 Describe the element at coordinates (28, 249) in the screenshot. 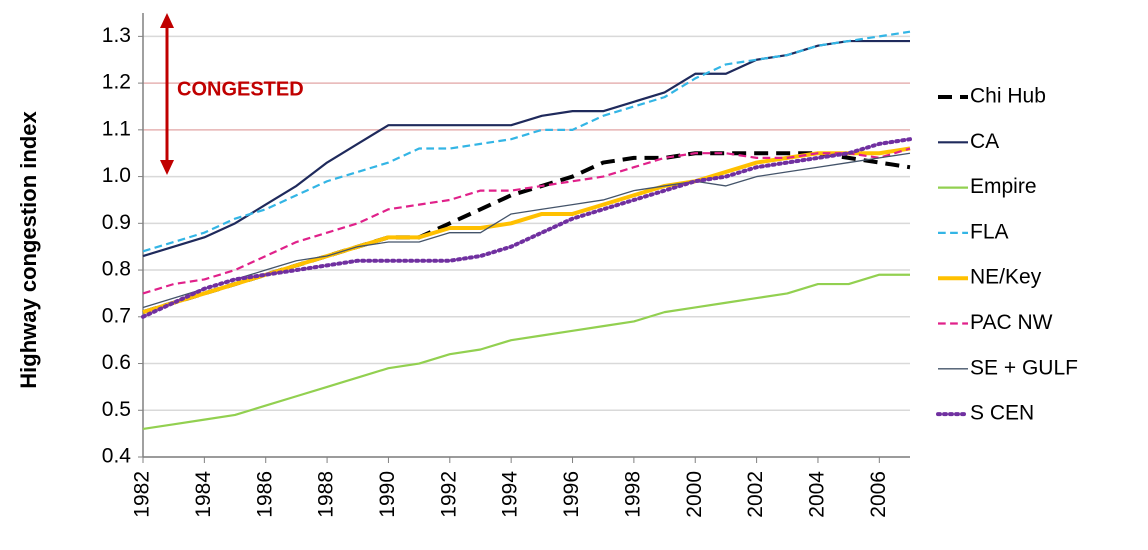

I see `y-axis-label: Highway congestion index` at that location.